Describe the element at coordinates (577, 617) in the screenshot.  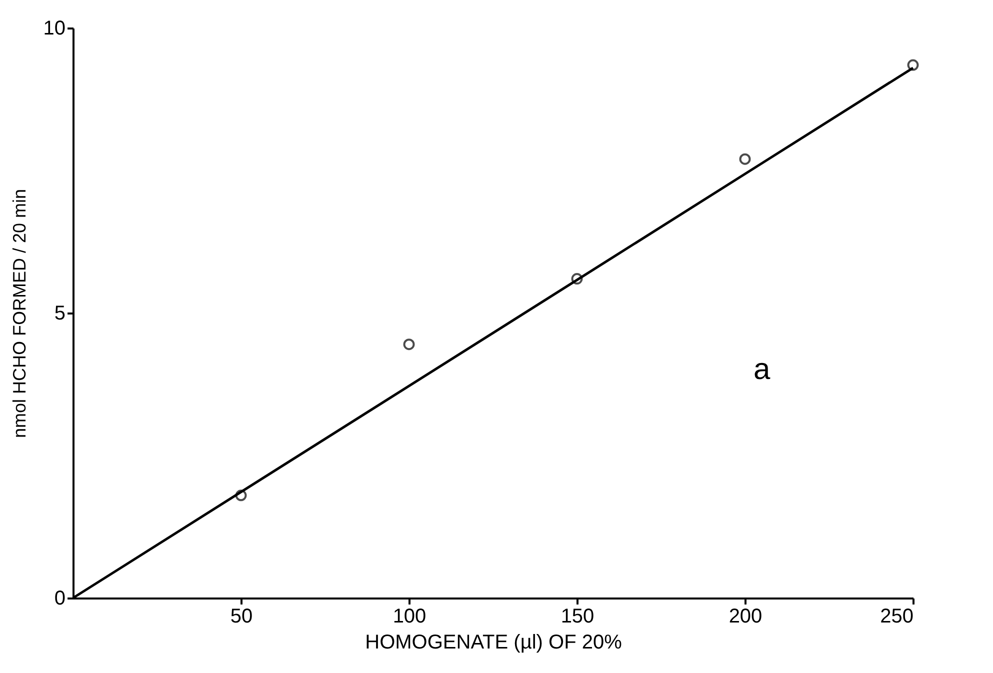
I see `x-tick-label: 150` at that location.